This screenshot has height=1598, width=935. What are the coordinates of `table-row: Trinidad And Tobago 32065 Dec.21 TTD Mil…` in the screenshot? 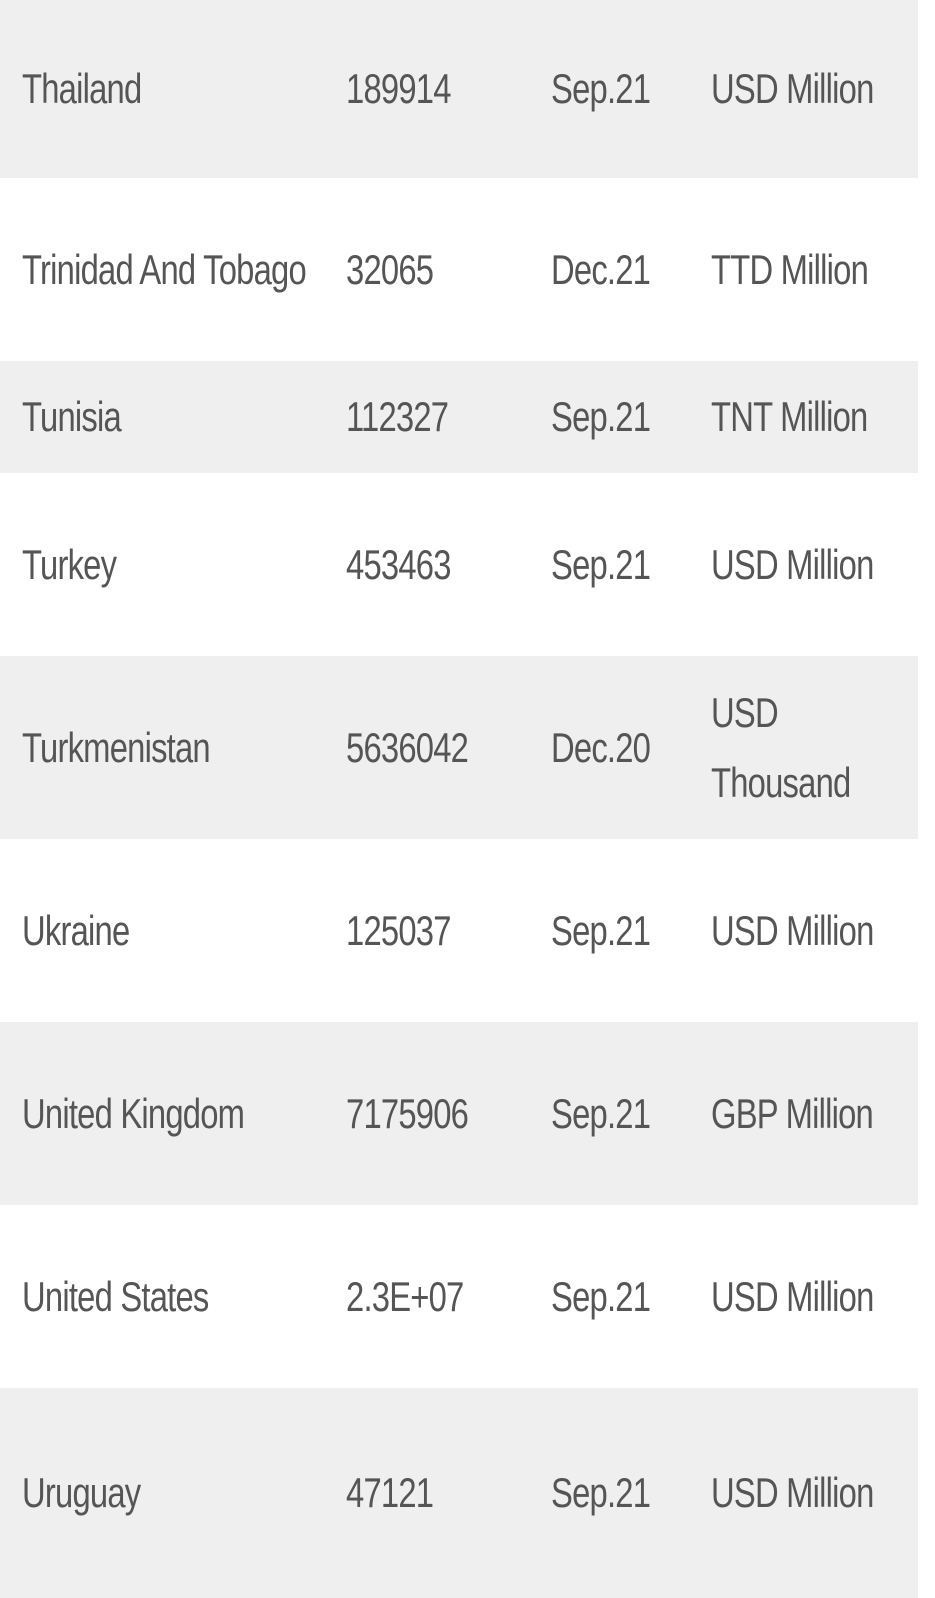 It's located at (459, 269).